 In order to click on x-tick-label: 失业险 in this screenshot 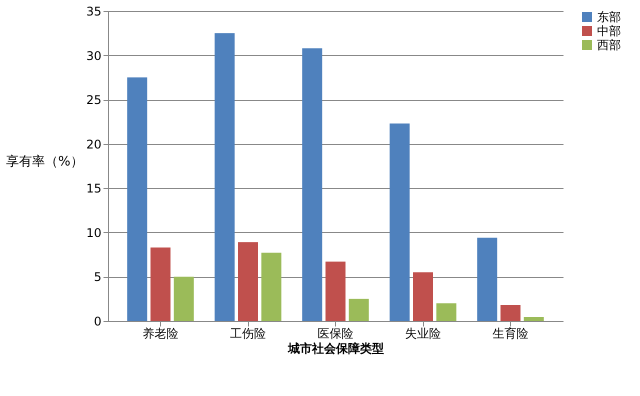, I will do `click(423, 333)`.